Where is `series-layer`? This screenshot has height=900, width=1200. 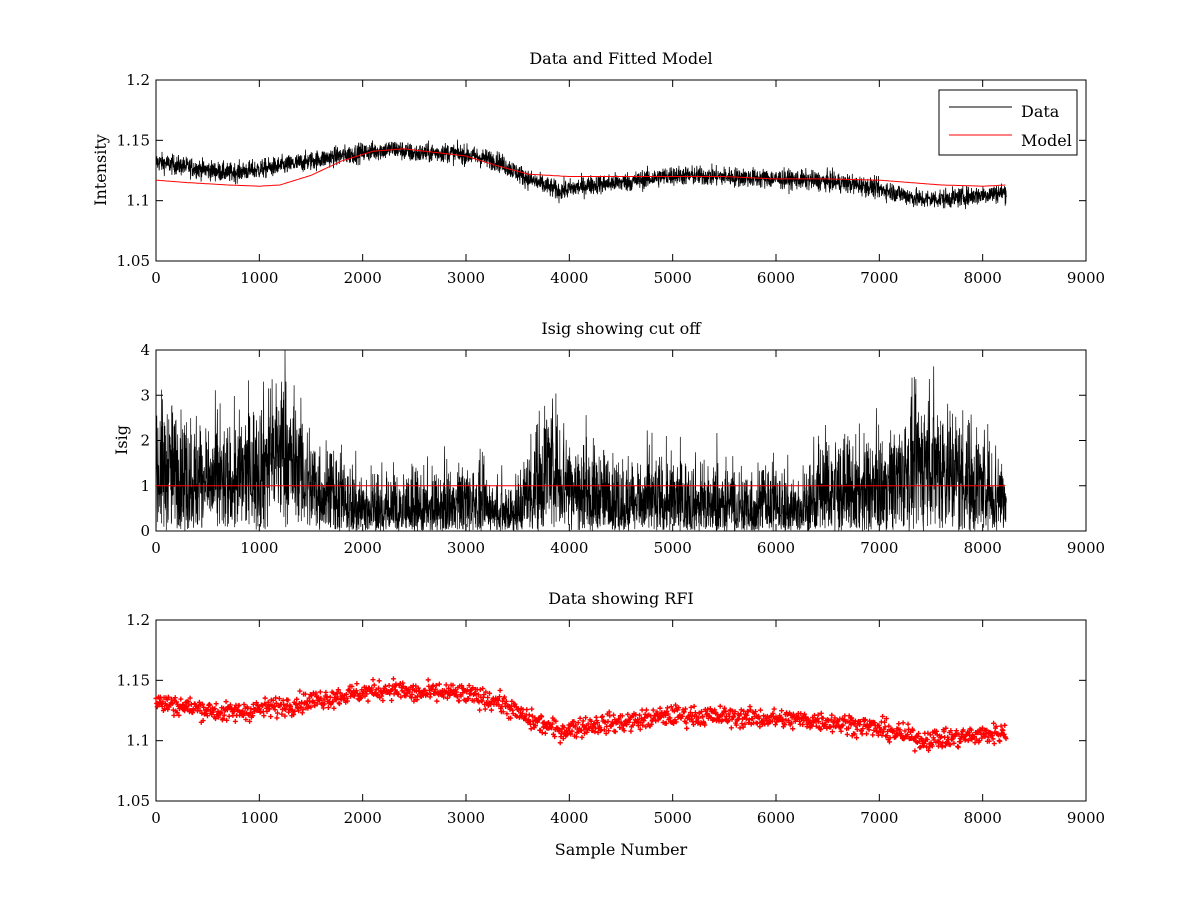
series-layer is located at coordinates (581, 440).